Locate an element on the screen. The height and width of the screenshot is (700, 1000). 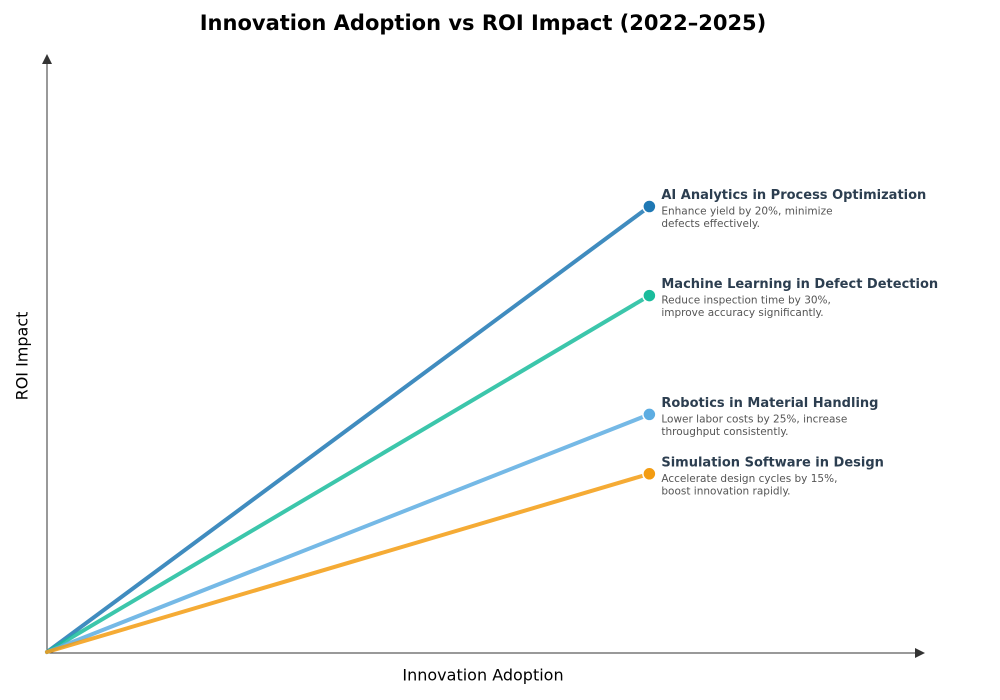
series-description: Enhance yield by 20%, minimize is located at coordinates (746, 212).